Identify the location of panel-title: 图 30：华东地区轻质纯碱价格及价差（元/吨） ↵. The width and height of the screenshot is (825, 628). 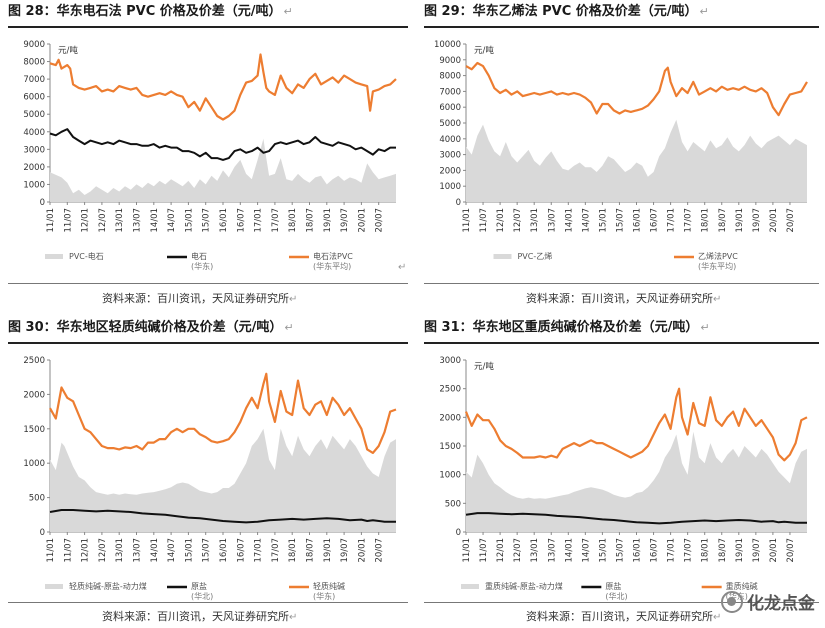
(151, 327).